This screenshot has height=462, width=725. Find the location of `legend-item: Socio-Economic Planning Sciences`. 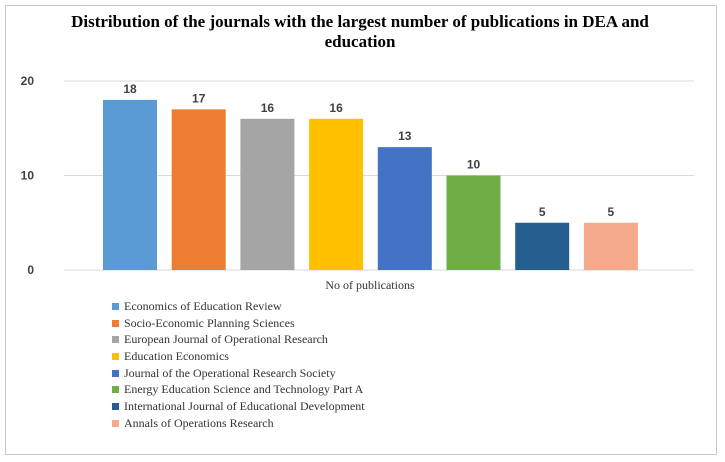

legend-item: Socio-Economic Planning Sciences is located at coordinates (238, 323).